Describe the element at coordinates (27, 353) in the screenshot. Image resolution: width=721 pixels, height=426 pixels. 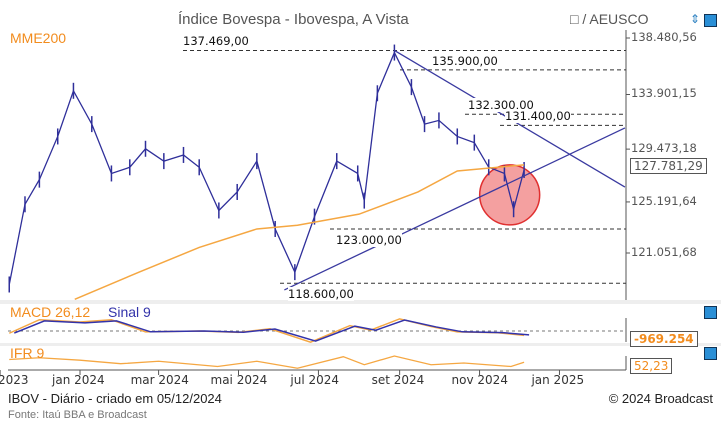
I see `ifr-label: IFR 9` at that location.